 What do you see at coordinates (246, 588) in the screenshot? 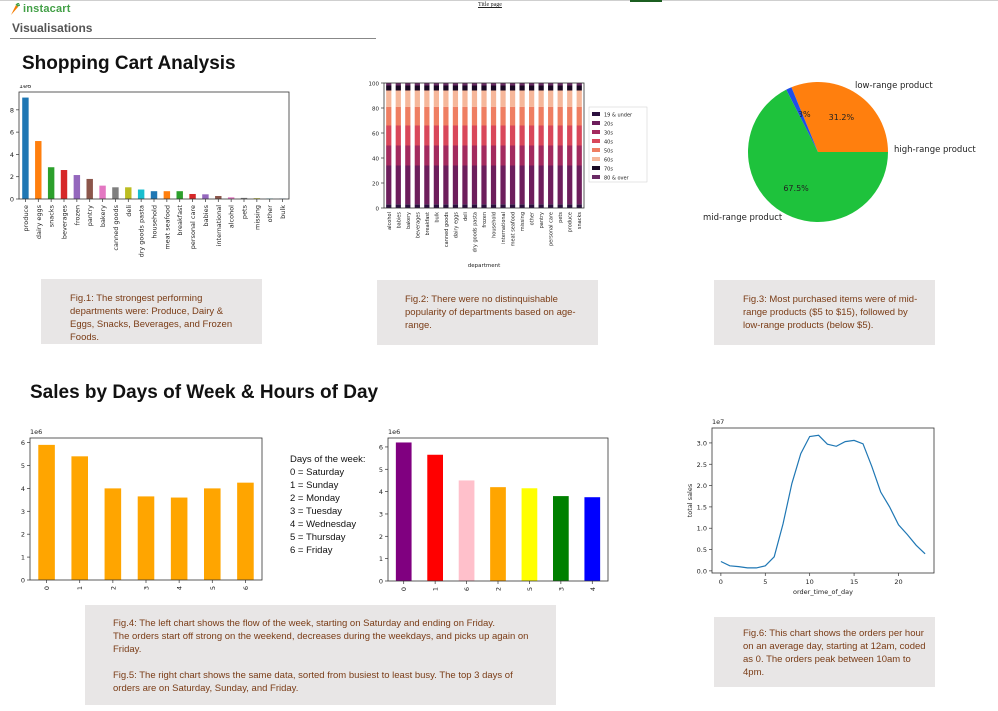
I see `x-tick-label: 6` at bounding box center [246, 588].